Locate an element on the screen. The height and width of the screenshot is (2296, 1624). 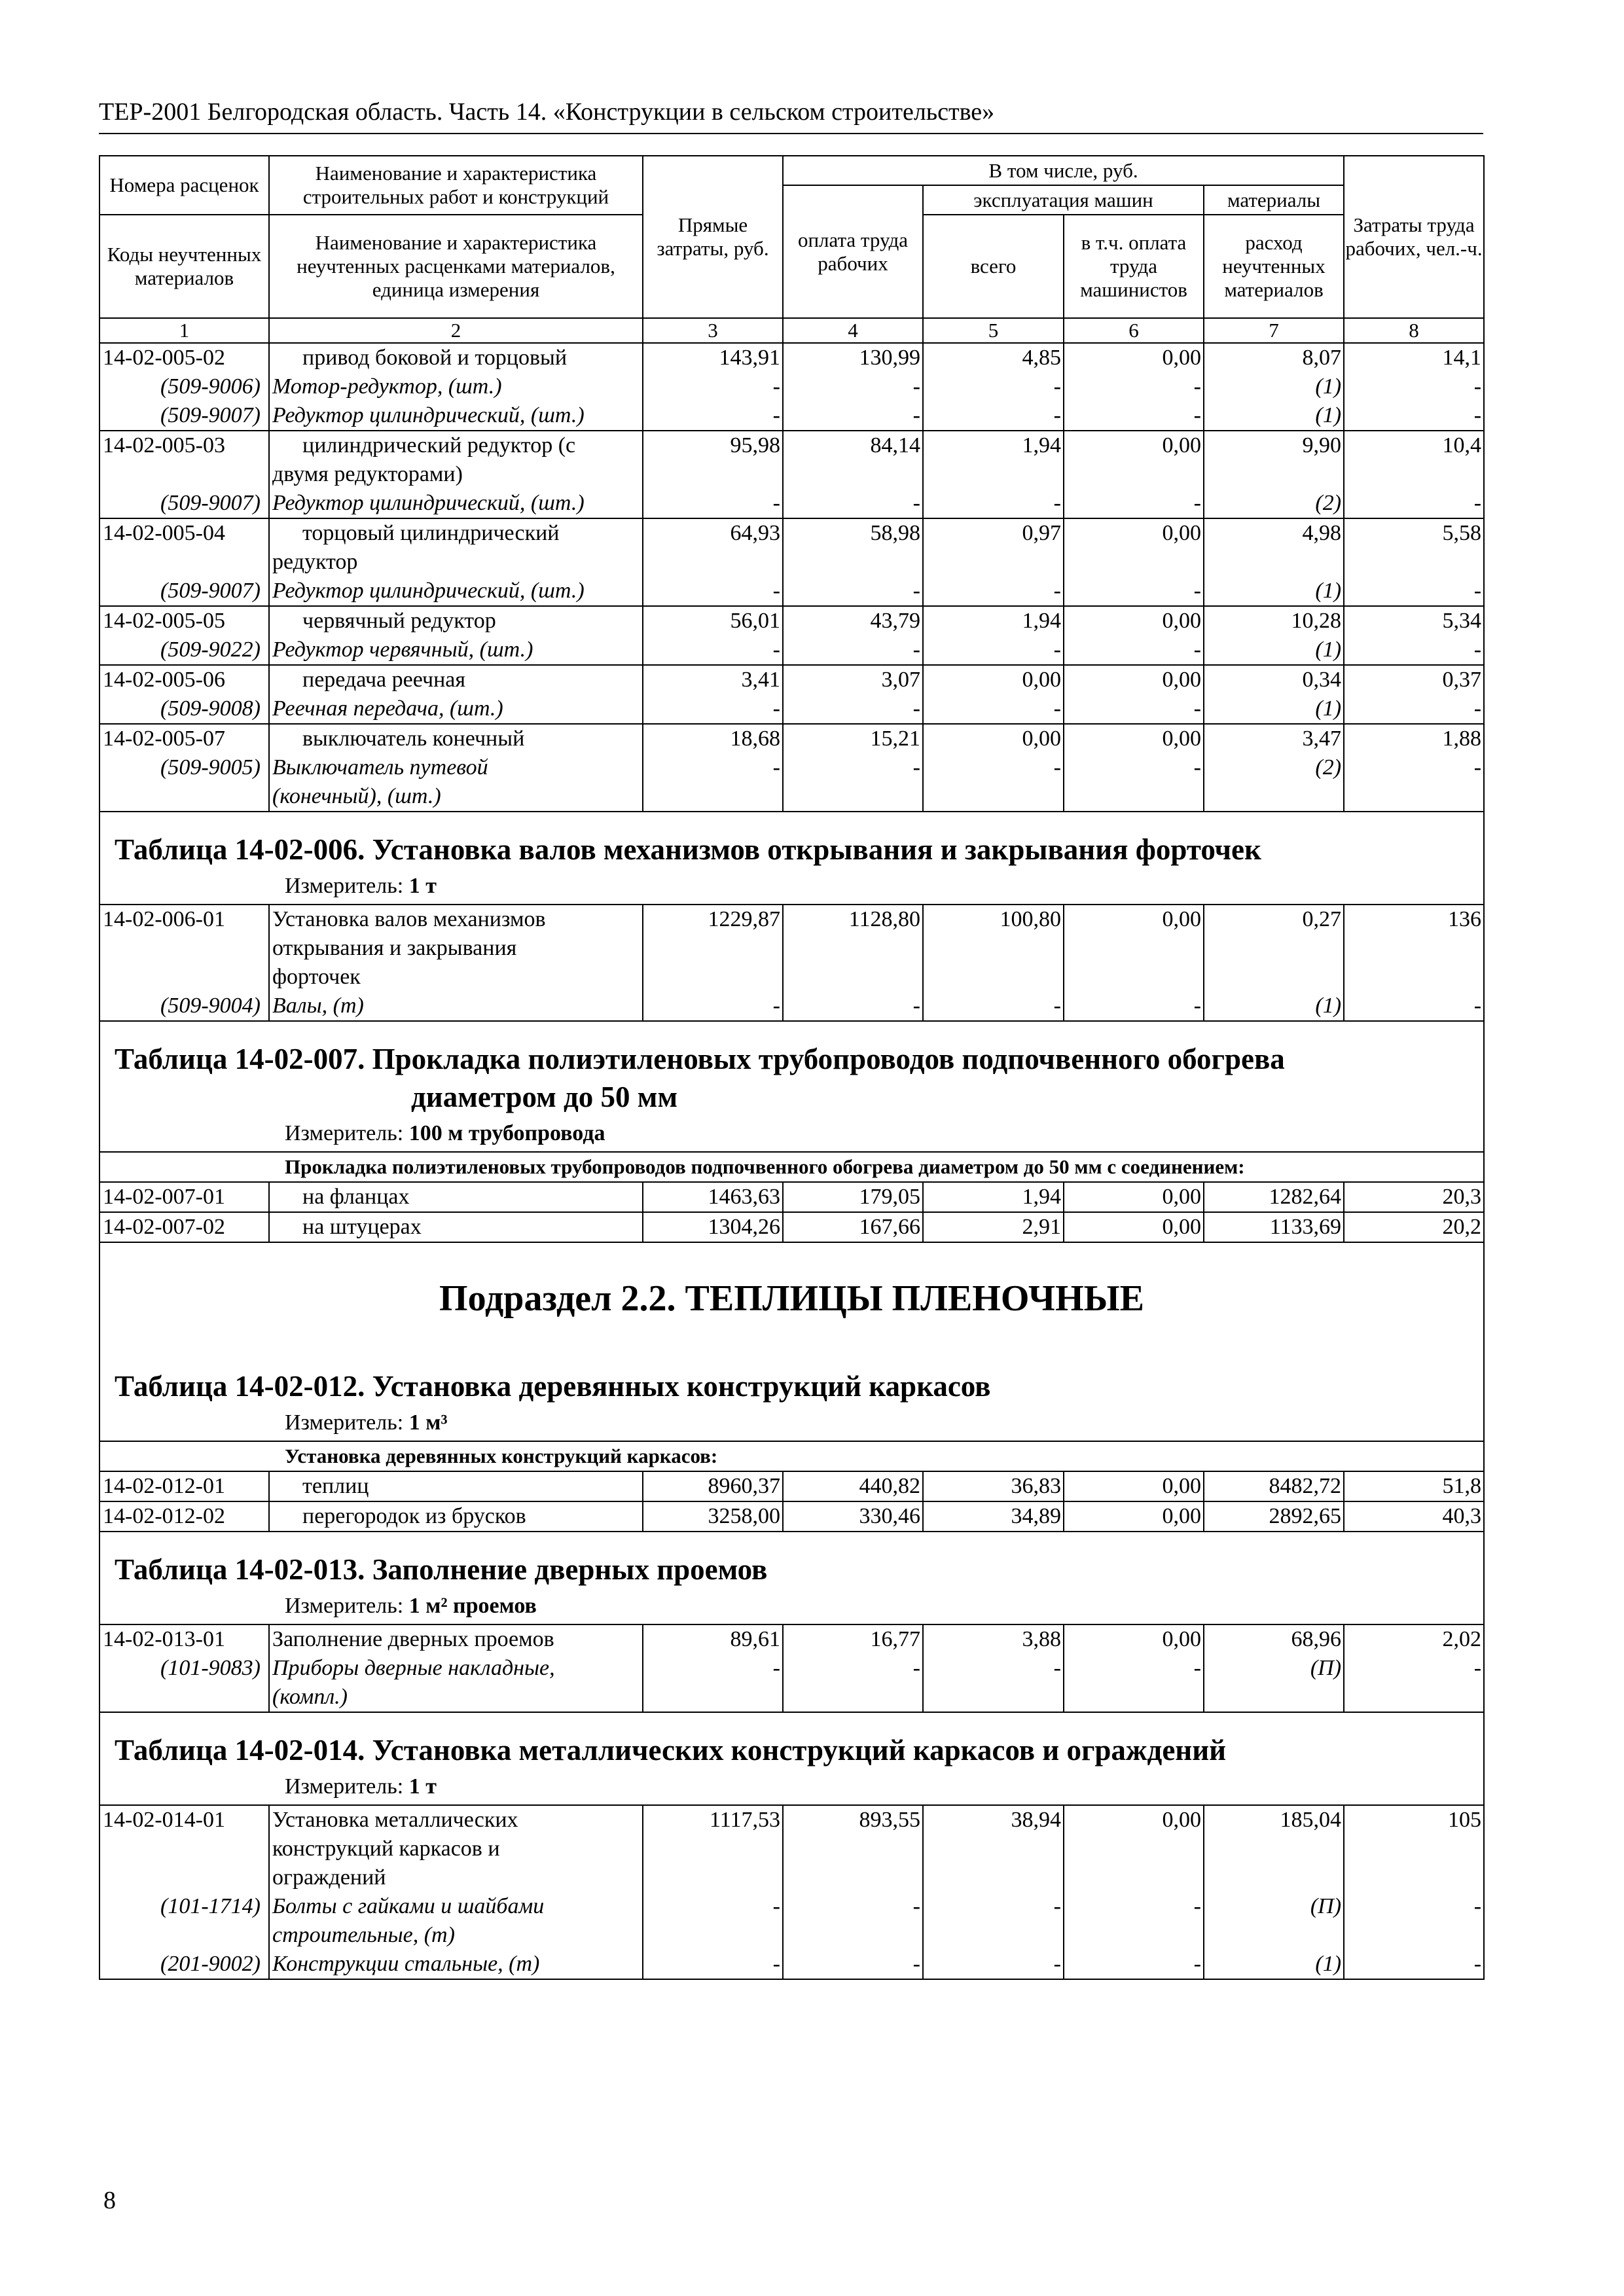
value-cell-7: 4,98 (1) is located at coordinates (1273, 562).